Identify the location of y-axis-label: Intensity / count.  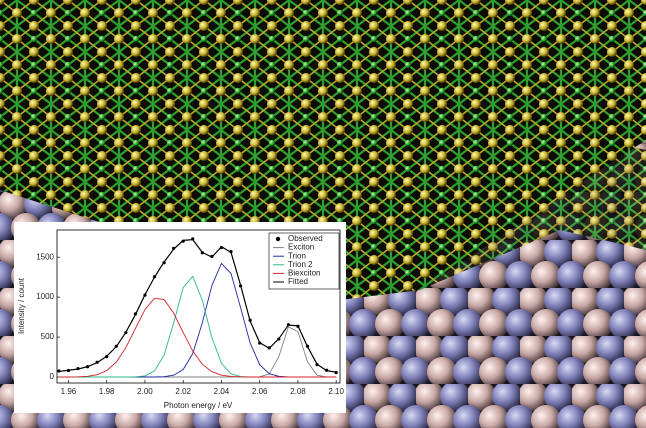
(21, 305).